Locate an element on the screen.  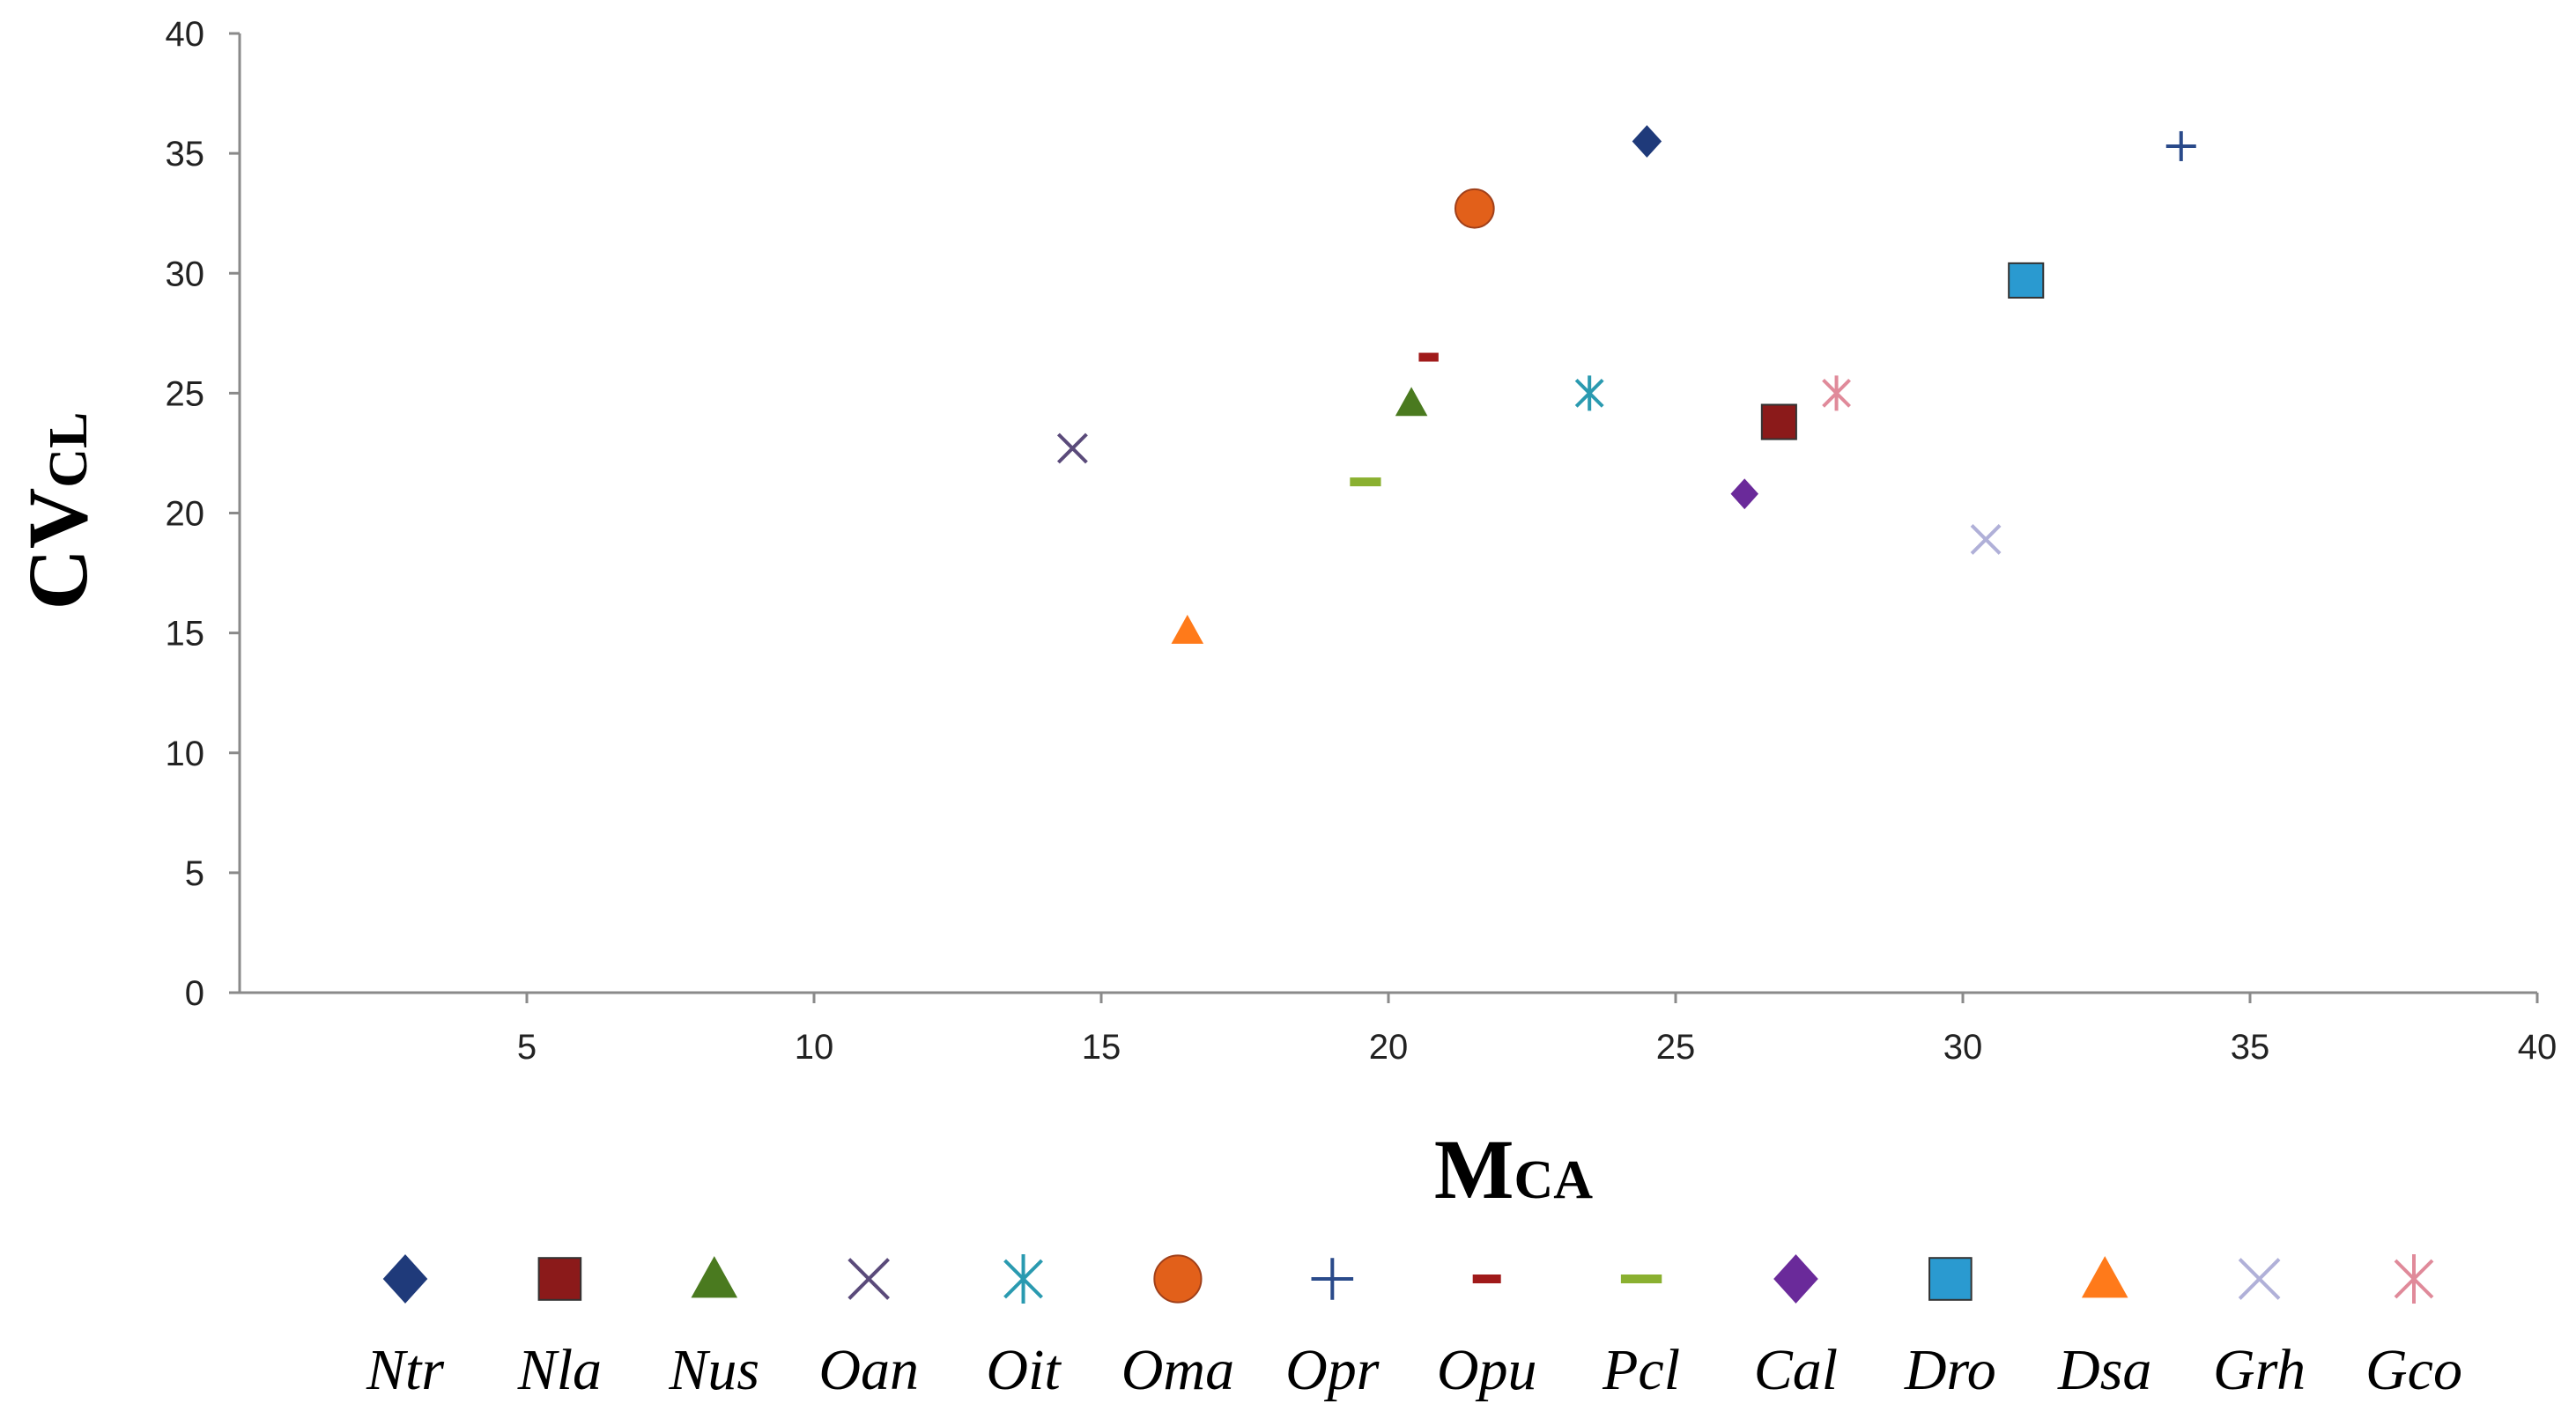
x-tick-label: 5 is located at coordinates (527, 1047).